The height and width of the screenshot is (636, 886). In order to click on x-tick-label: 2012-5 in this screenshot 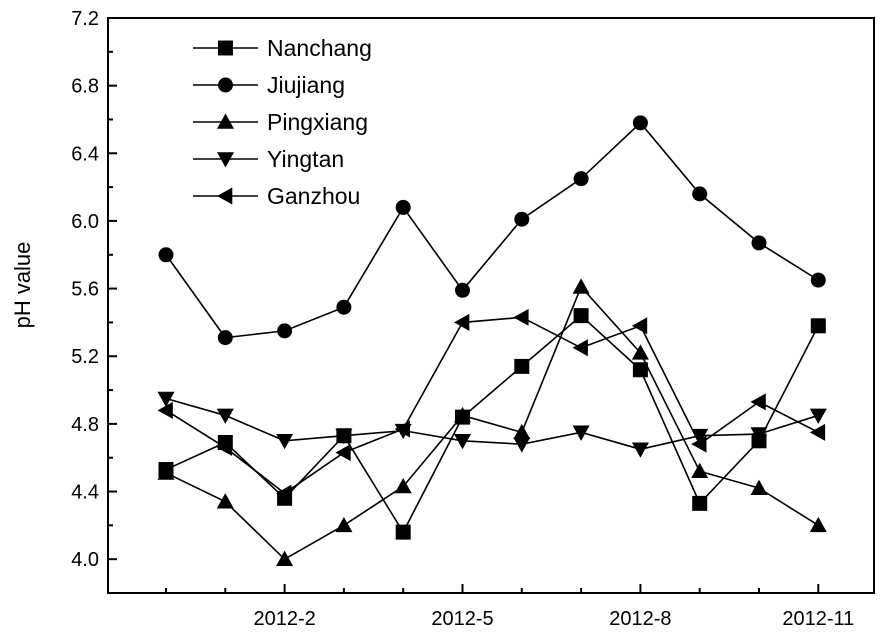, I will do `click(462, 619)`.